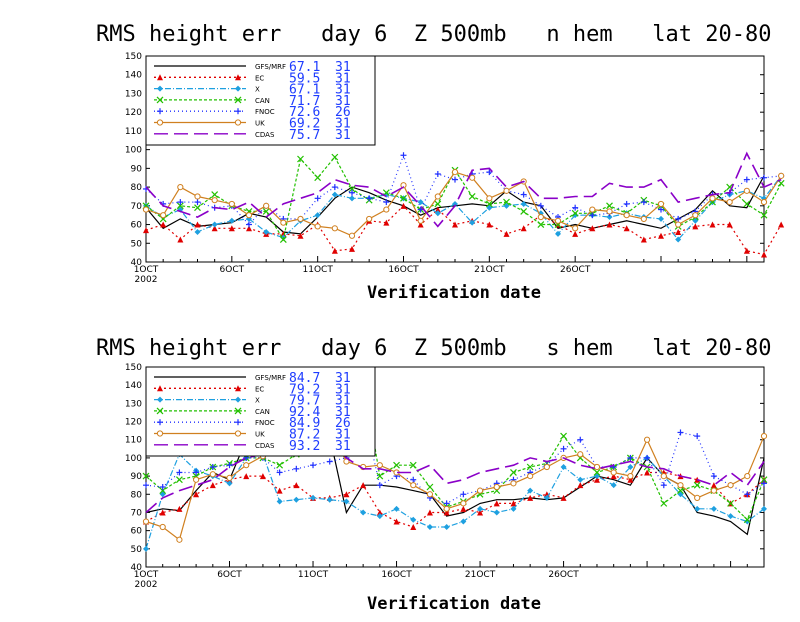 The width and height of the screenshot is (800, 622). What do you see at coordinates (304, 446) in the screenshot?
I see `legend-mean: 93.2` at bounding box center [304, 446].